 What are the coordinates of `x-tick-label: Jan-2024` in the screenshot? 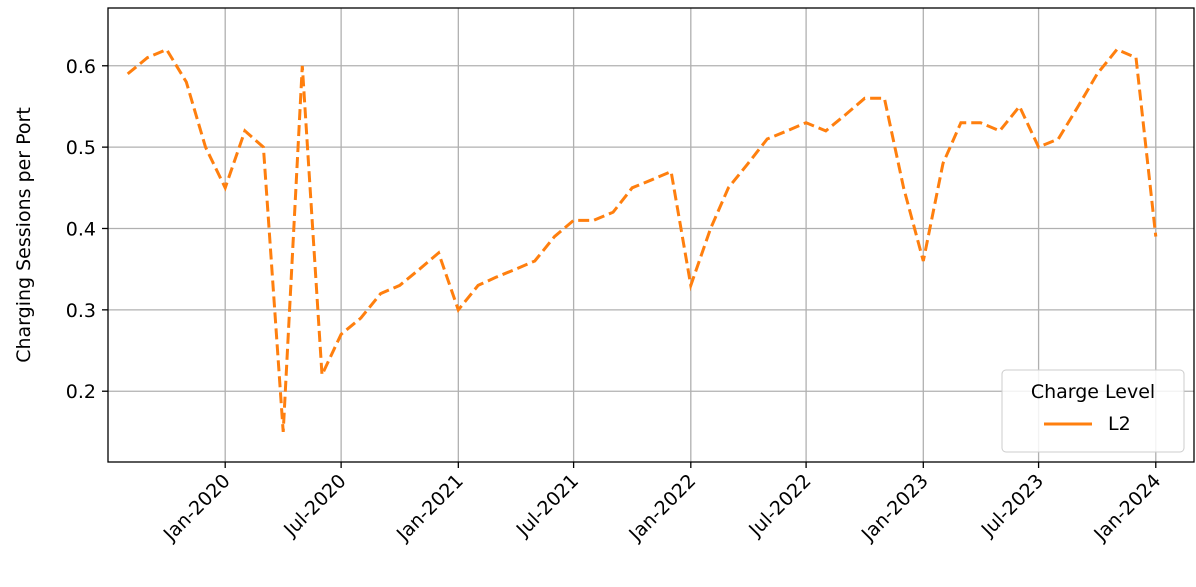 It's located at (1127, 508).